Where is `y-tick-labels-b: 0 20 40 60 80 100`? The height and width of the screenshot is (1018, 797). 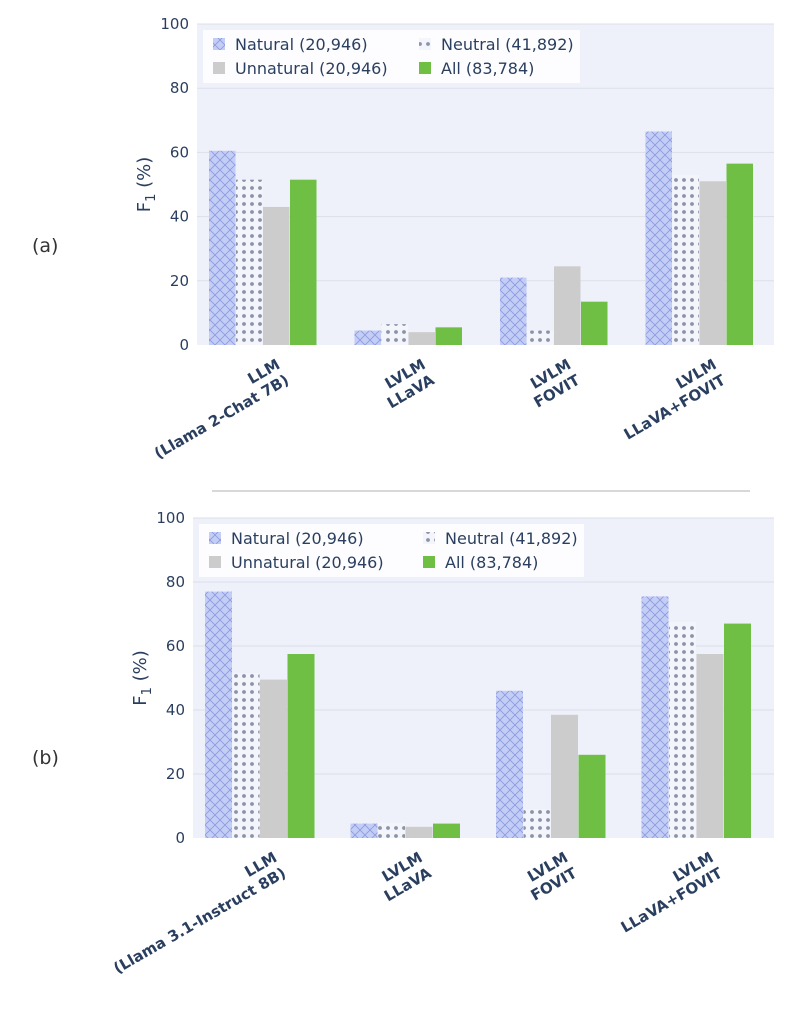 y-tick-labels-b: 0 20 40 60 80 100 is located at coordinates (170, 678).